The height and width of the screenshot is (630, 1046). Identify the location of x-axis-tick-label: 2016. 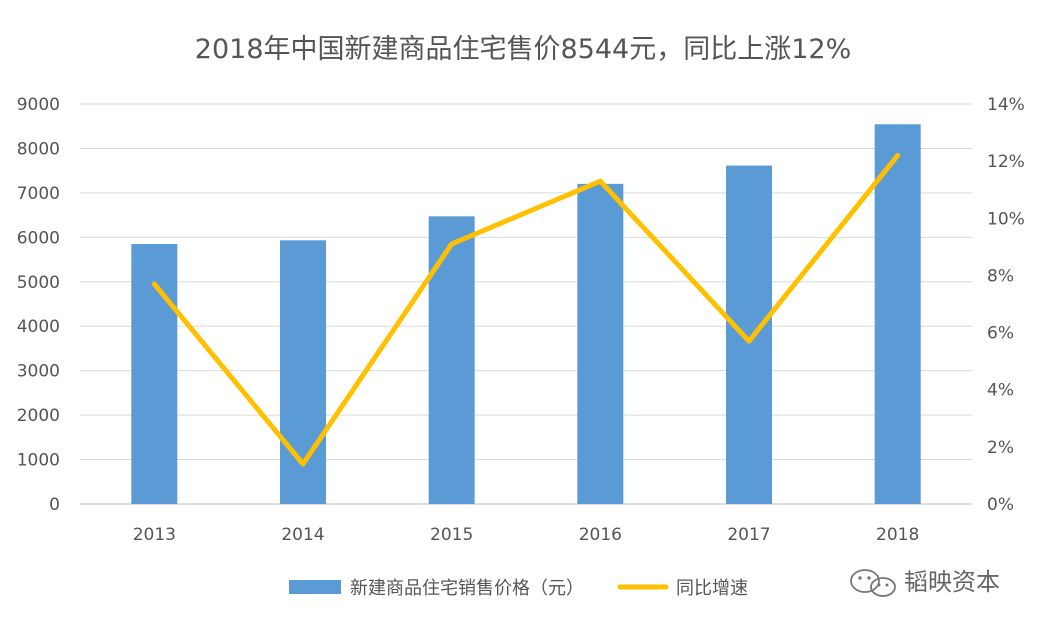
(600, 535).